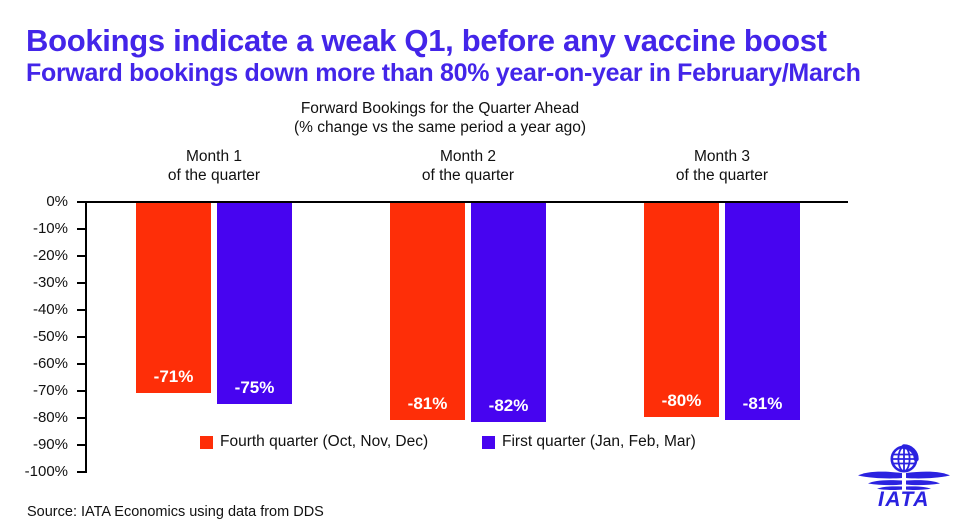 The image size is (954, 528). Describe the element at coordinates (762, 311) in the screenshot. I see `bar-blue-month3: -81%` at that location.